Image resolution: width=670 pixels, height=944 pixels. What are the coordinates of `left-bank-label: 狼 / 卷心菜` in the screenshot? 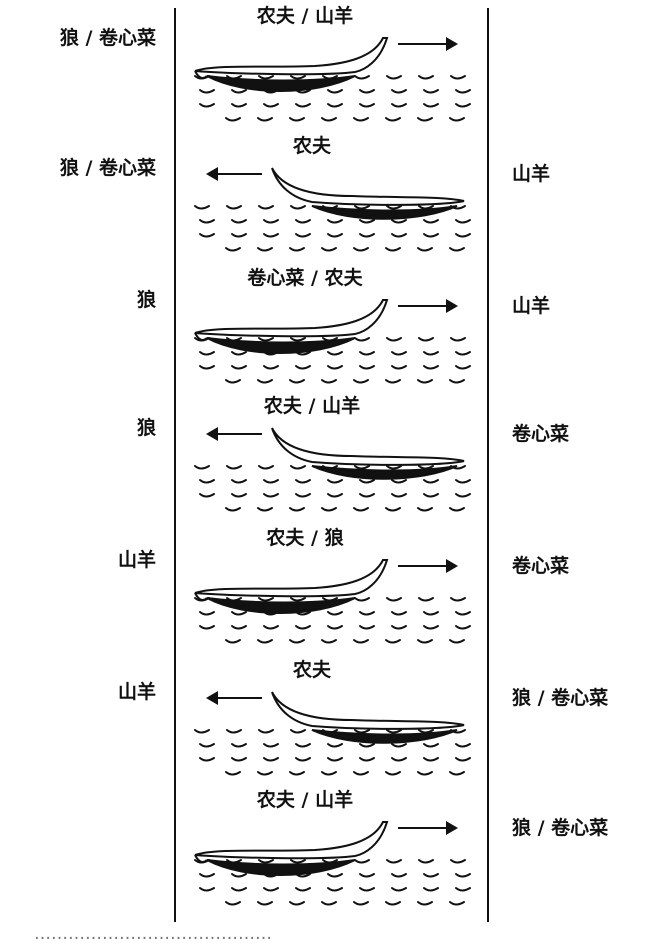 It's located at (107, 38).